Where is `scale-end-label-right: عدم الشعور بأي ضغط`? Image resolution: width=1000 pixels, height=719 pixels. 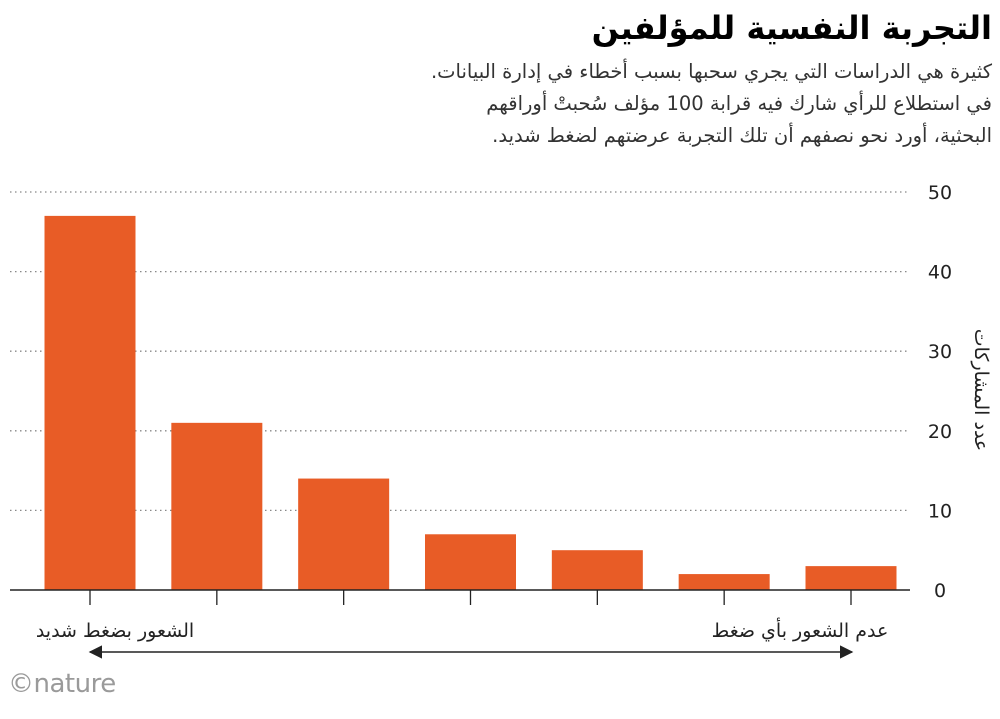 scale-end-label-right: عدم الشعور بأي ضغط is located at coordinates (800, 629).